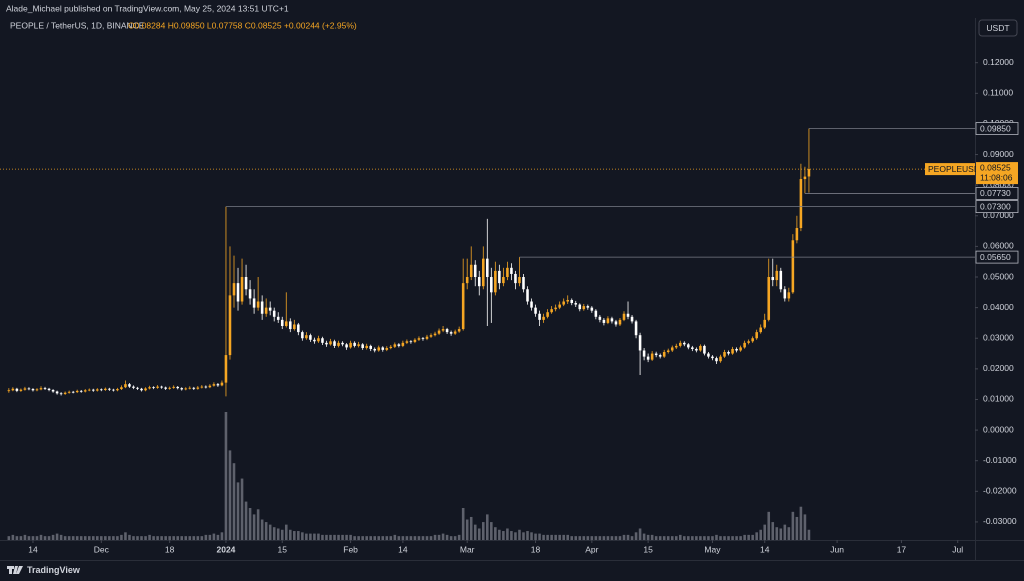 The width and height of the screenshot is (1024, 581). Describe the element at coordinates (536, 549) in the screenshot. I see `x-tick-label: 18` at that location.